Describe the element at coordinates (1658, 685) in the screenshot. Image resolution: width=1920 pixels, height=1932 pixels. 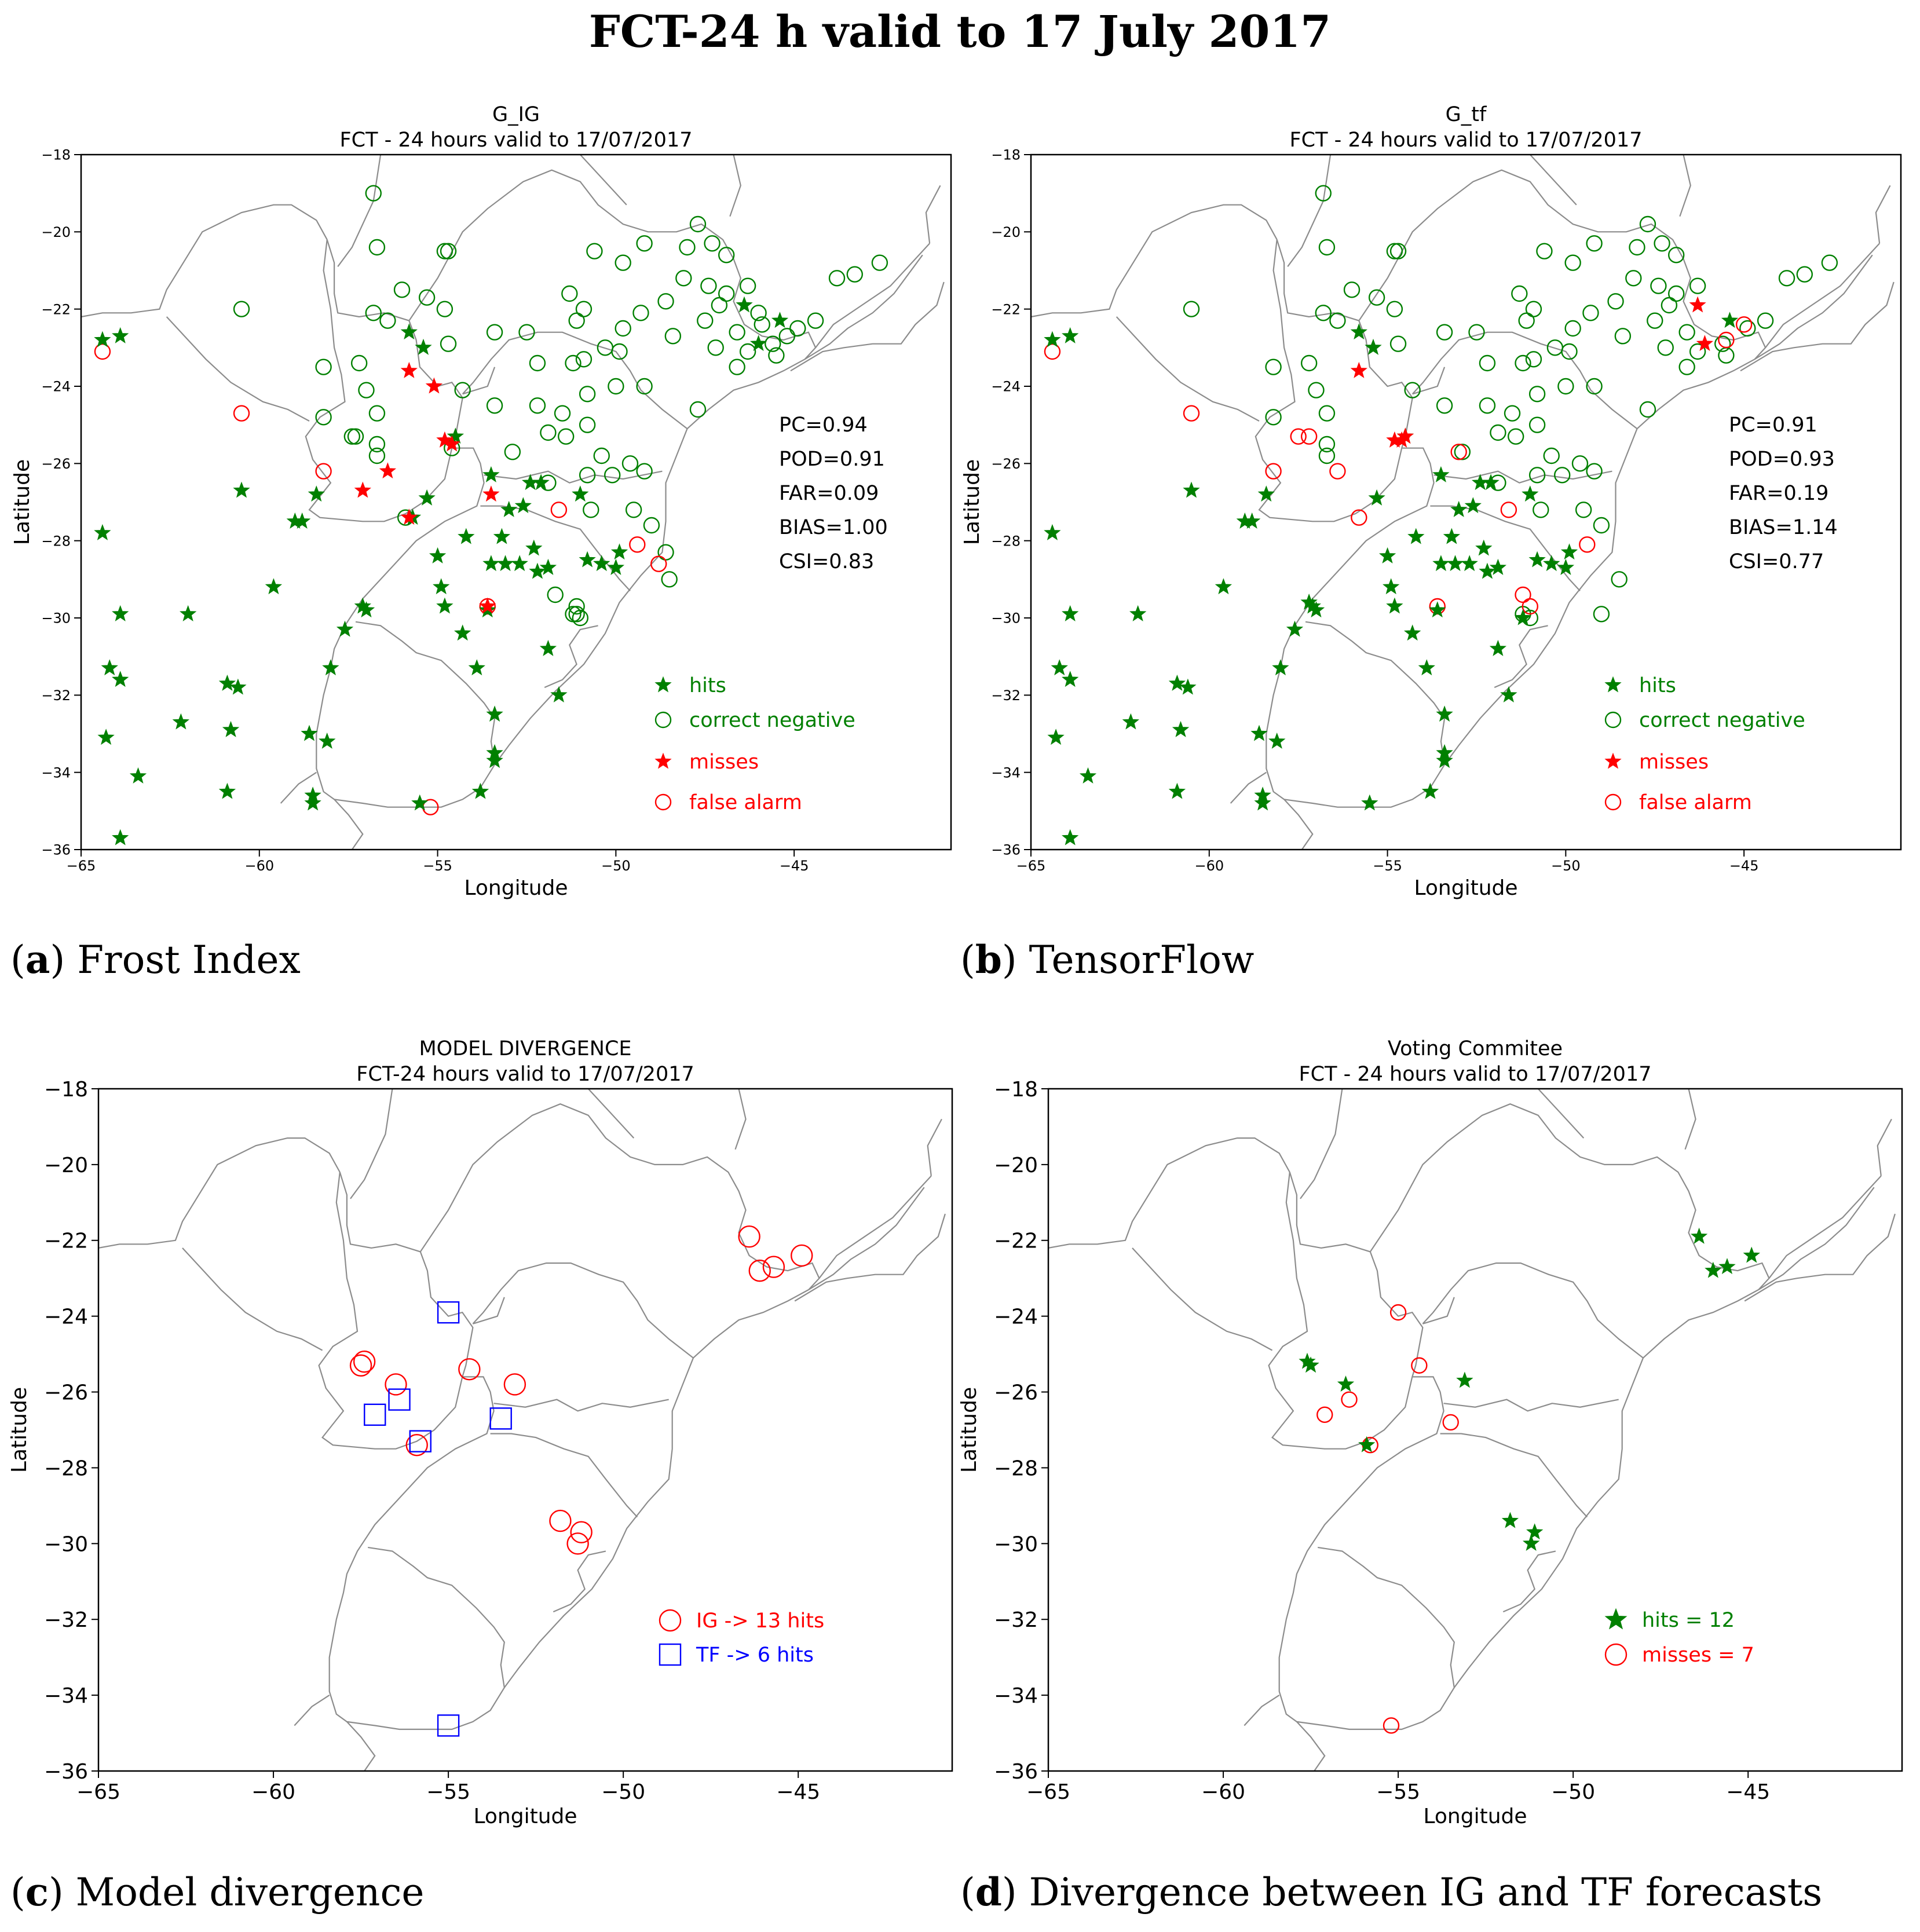
I see `legend-label: hits` at that location.